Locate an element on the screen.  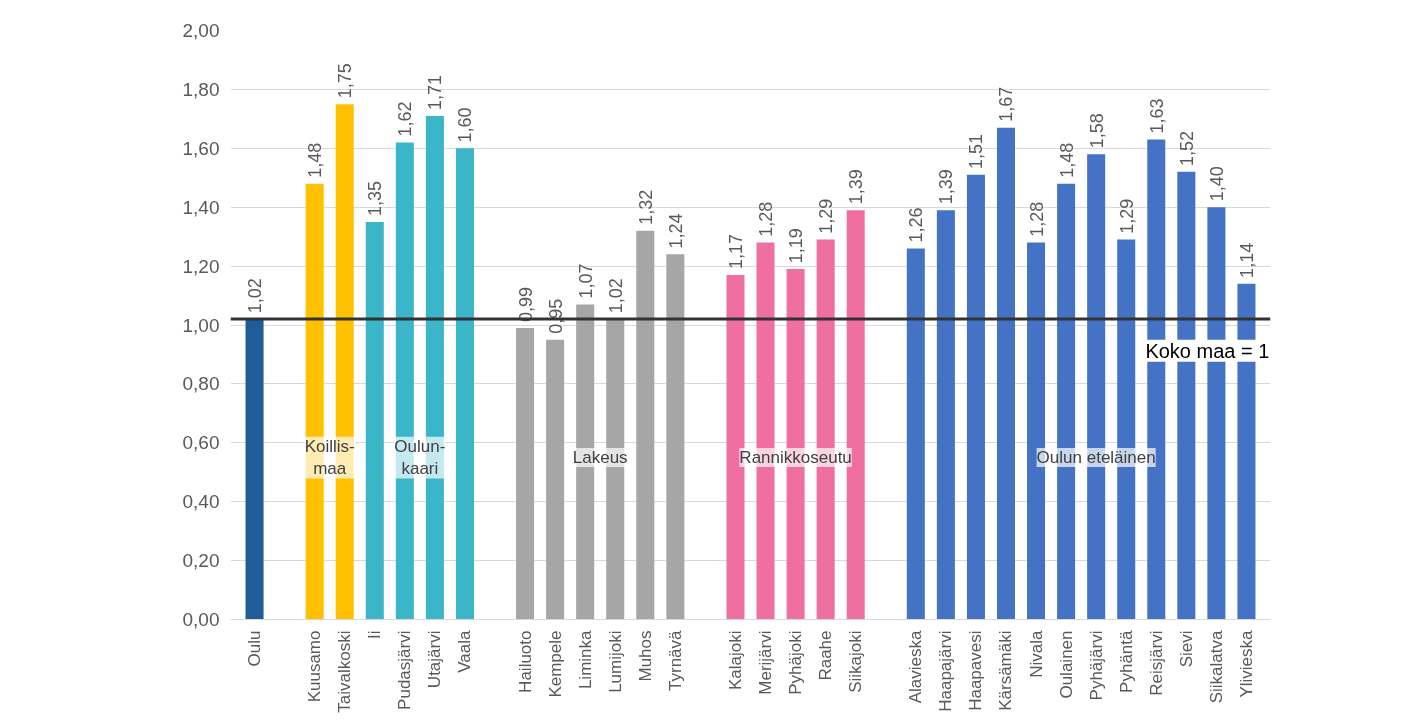
x-tick-label: Sievi is located at coordinates (1186, 649).